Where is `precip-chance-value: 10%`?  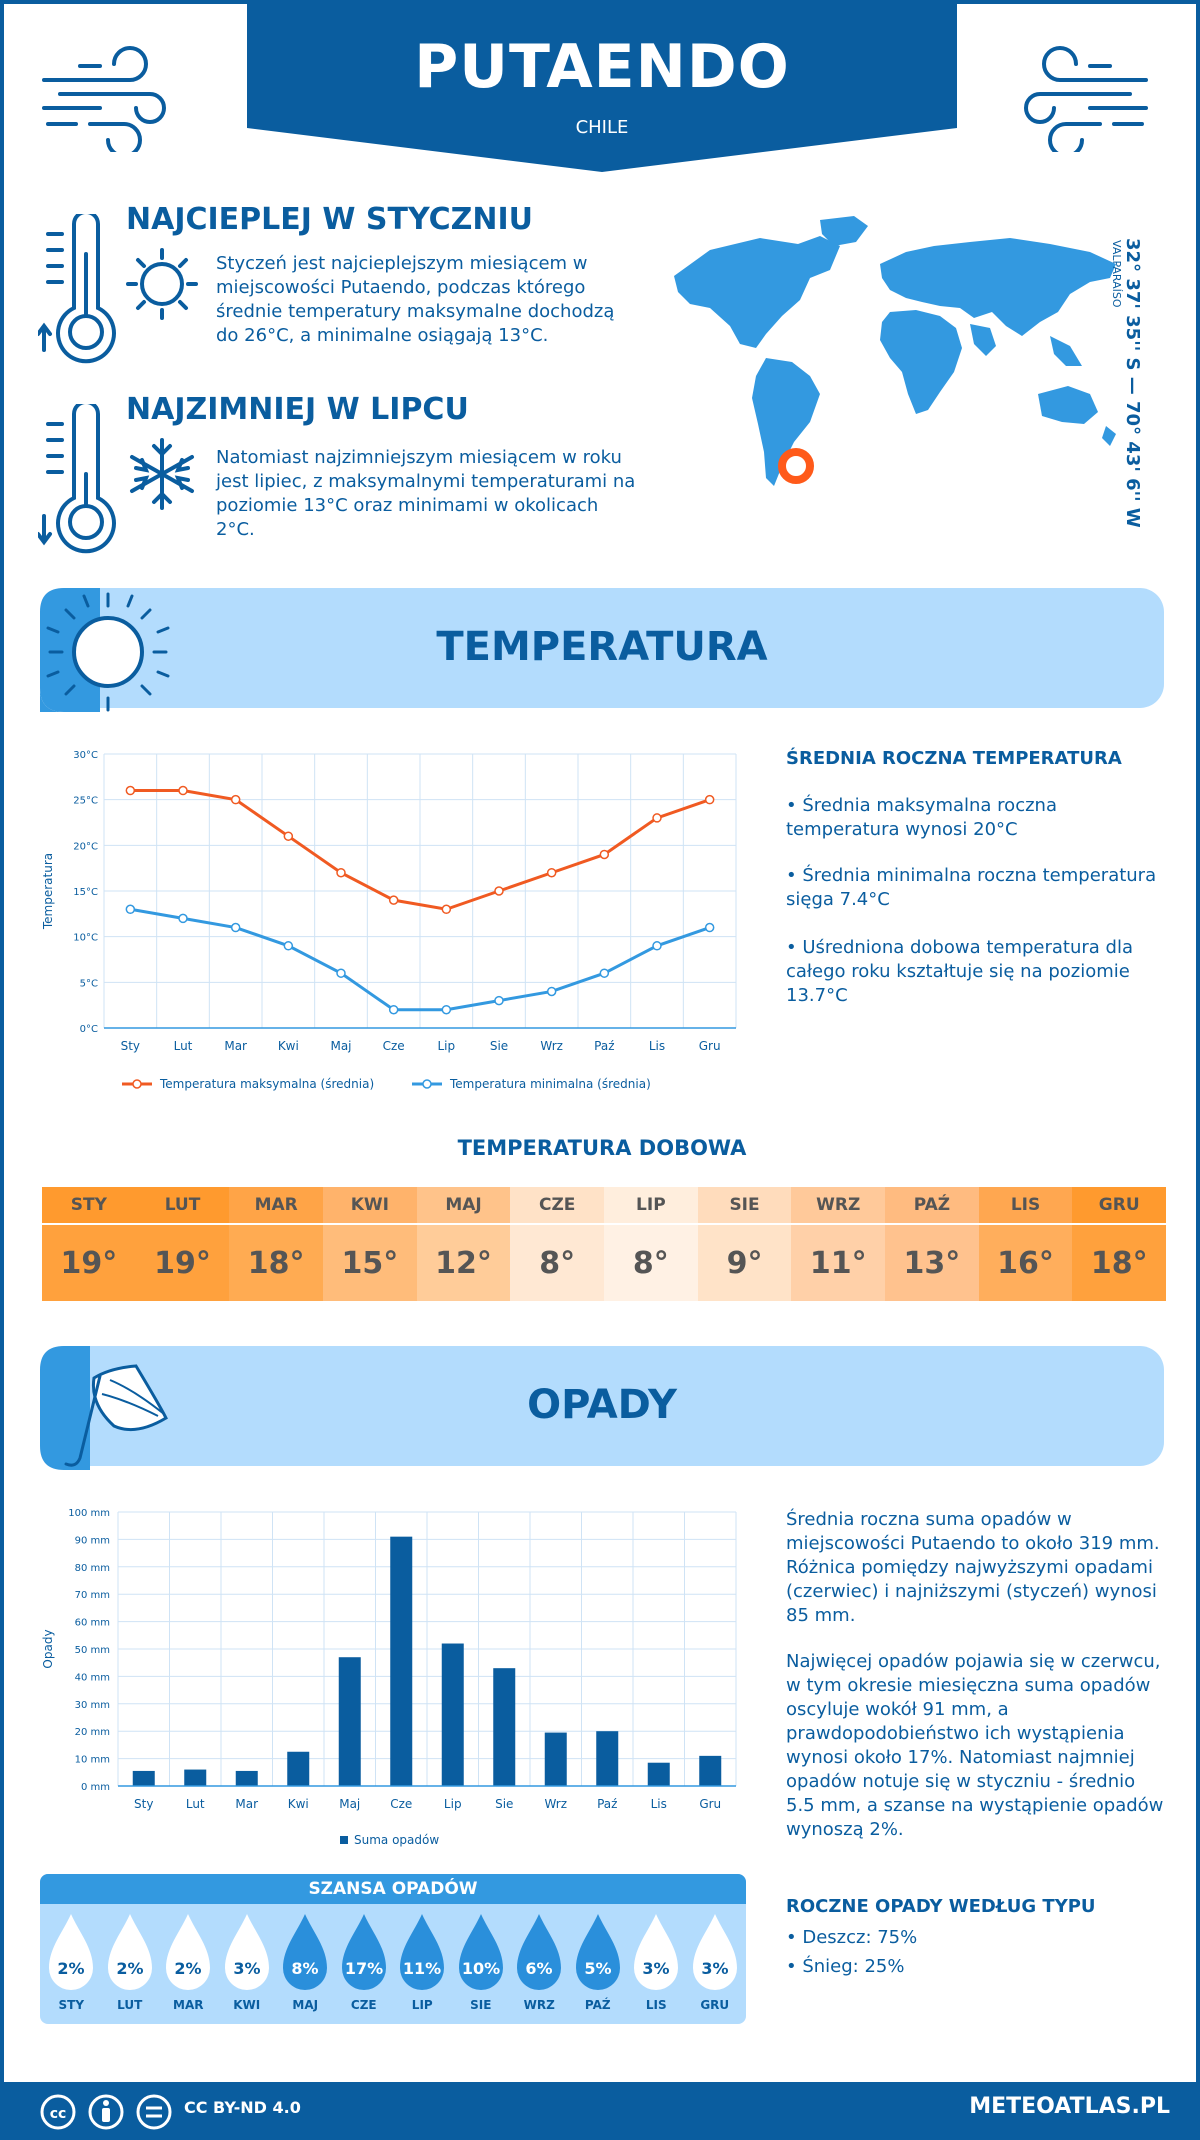
precip-chance-value: 10% is located at coordinates (481, 1968).